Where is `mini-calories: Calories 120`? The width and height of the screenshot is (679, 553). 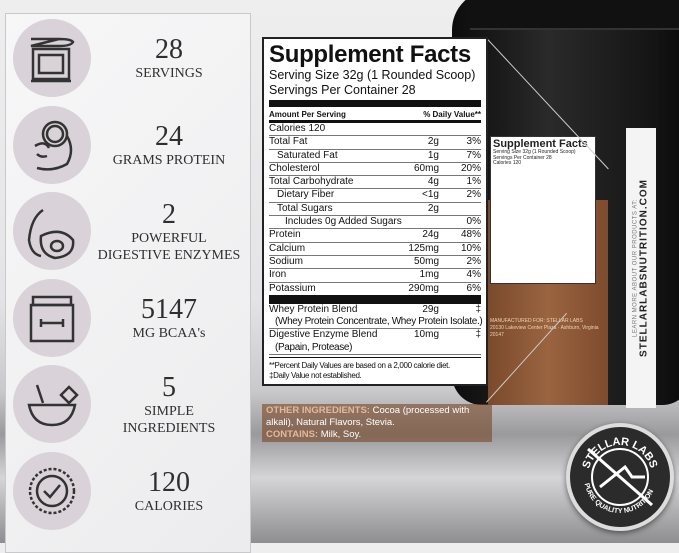 mini-calories: Calories 120 is located at coordinates (507, 163).